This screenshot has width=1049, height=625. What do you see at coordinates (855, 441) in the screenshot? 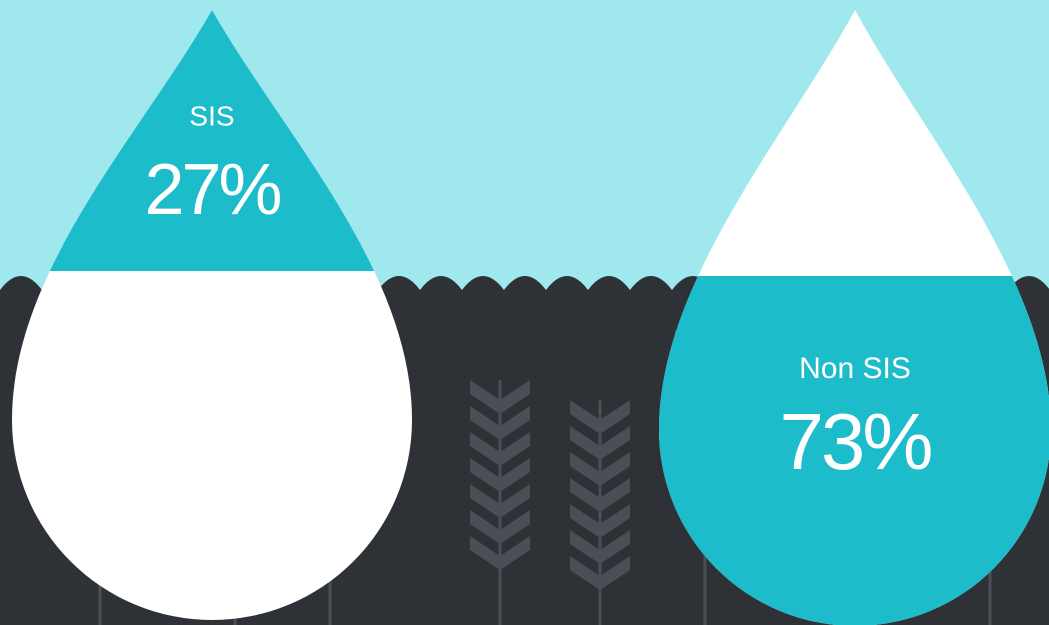
I see `value-label: 73%` at bounding box center [855, 441].